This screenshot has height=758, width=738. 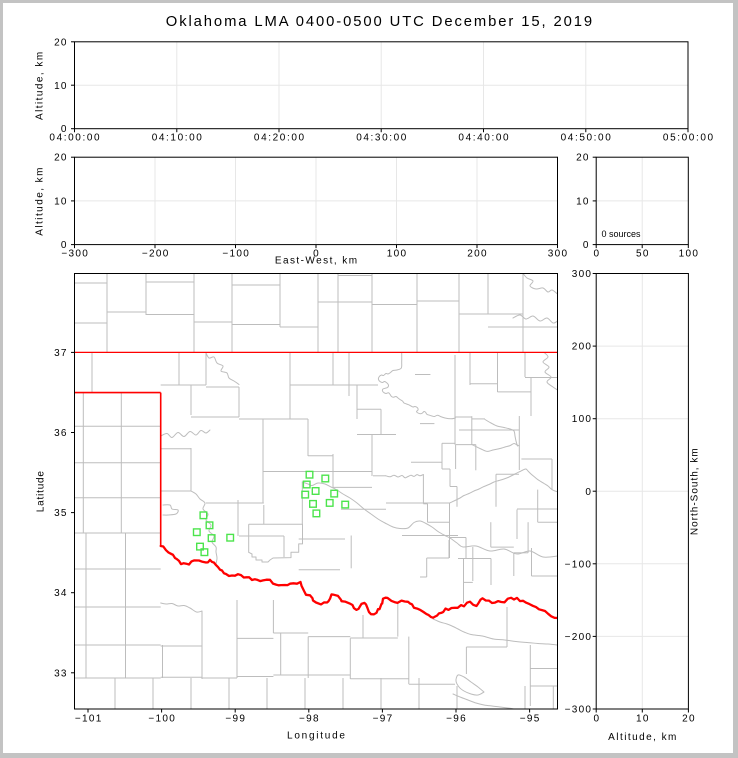 What do you see at coordinates (695, 491) in the screenshot?
I see `svg-text: North-South, km` at bounding box center [695, 491].